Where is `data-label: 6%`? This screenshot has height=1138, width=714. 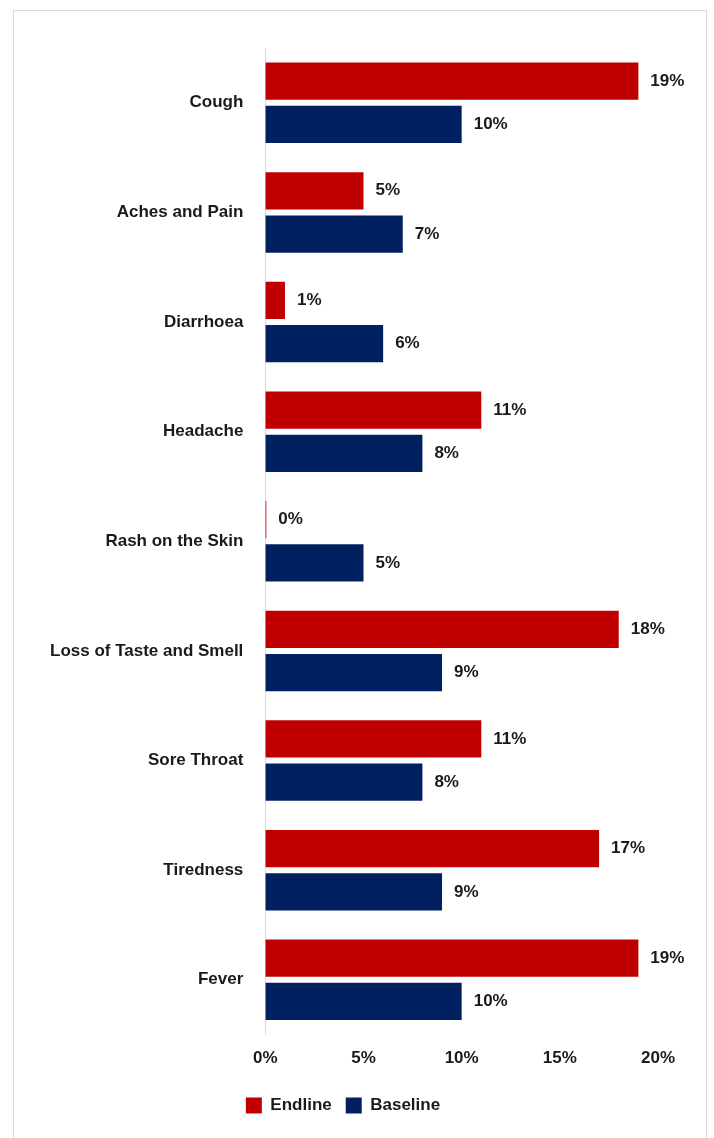 data-label: 6% is located at coordinates (407, 343).